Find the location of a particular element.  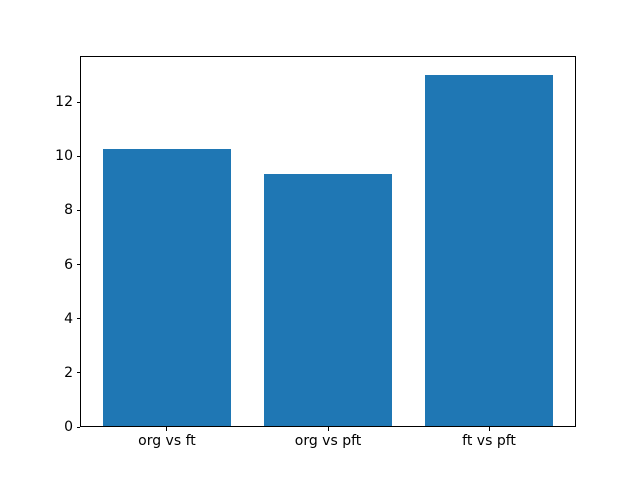

bar-org-vs-pft is located at coordinates (328, 300).